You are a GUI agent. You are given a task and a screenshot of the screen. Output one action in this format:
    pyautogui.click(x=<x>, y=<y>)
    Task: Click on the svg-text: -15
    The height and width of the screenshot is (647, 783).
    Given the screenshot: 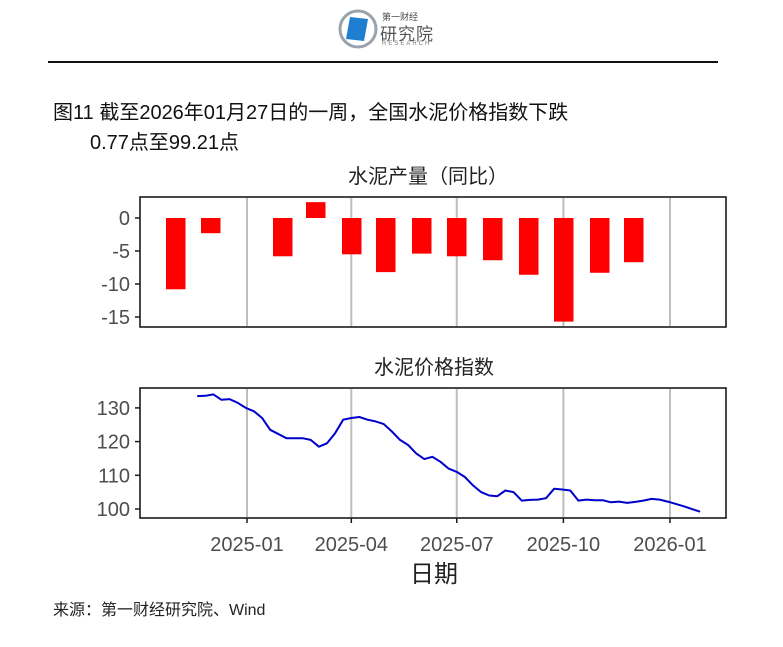 What is the action you would take?
    pyautogui.click(x=115, y=318)
    